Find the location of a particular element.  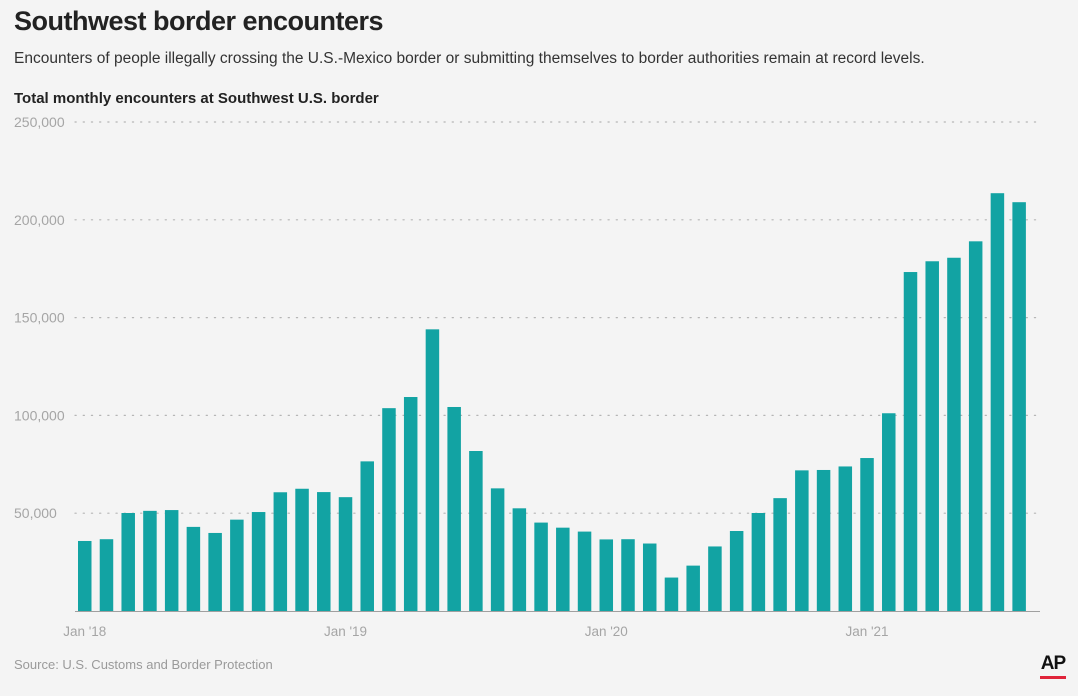

x-tick-label: Jan '21 is located at coordinates (866, 631).